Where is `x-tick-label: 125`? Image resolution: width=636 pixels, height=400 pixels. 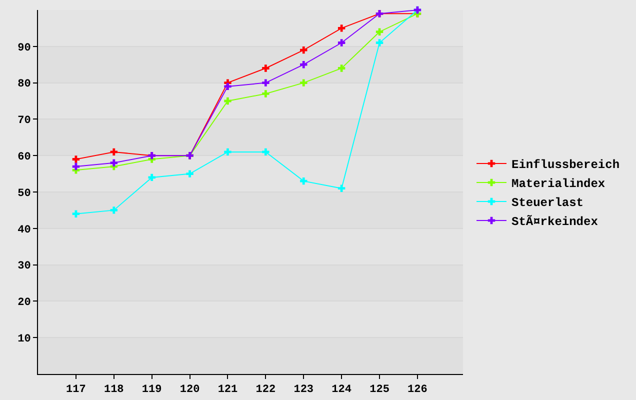
x-tick-label: 125 is located at coordinates (380, 390).